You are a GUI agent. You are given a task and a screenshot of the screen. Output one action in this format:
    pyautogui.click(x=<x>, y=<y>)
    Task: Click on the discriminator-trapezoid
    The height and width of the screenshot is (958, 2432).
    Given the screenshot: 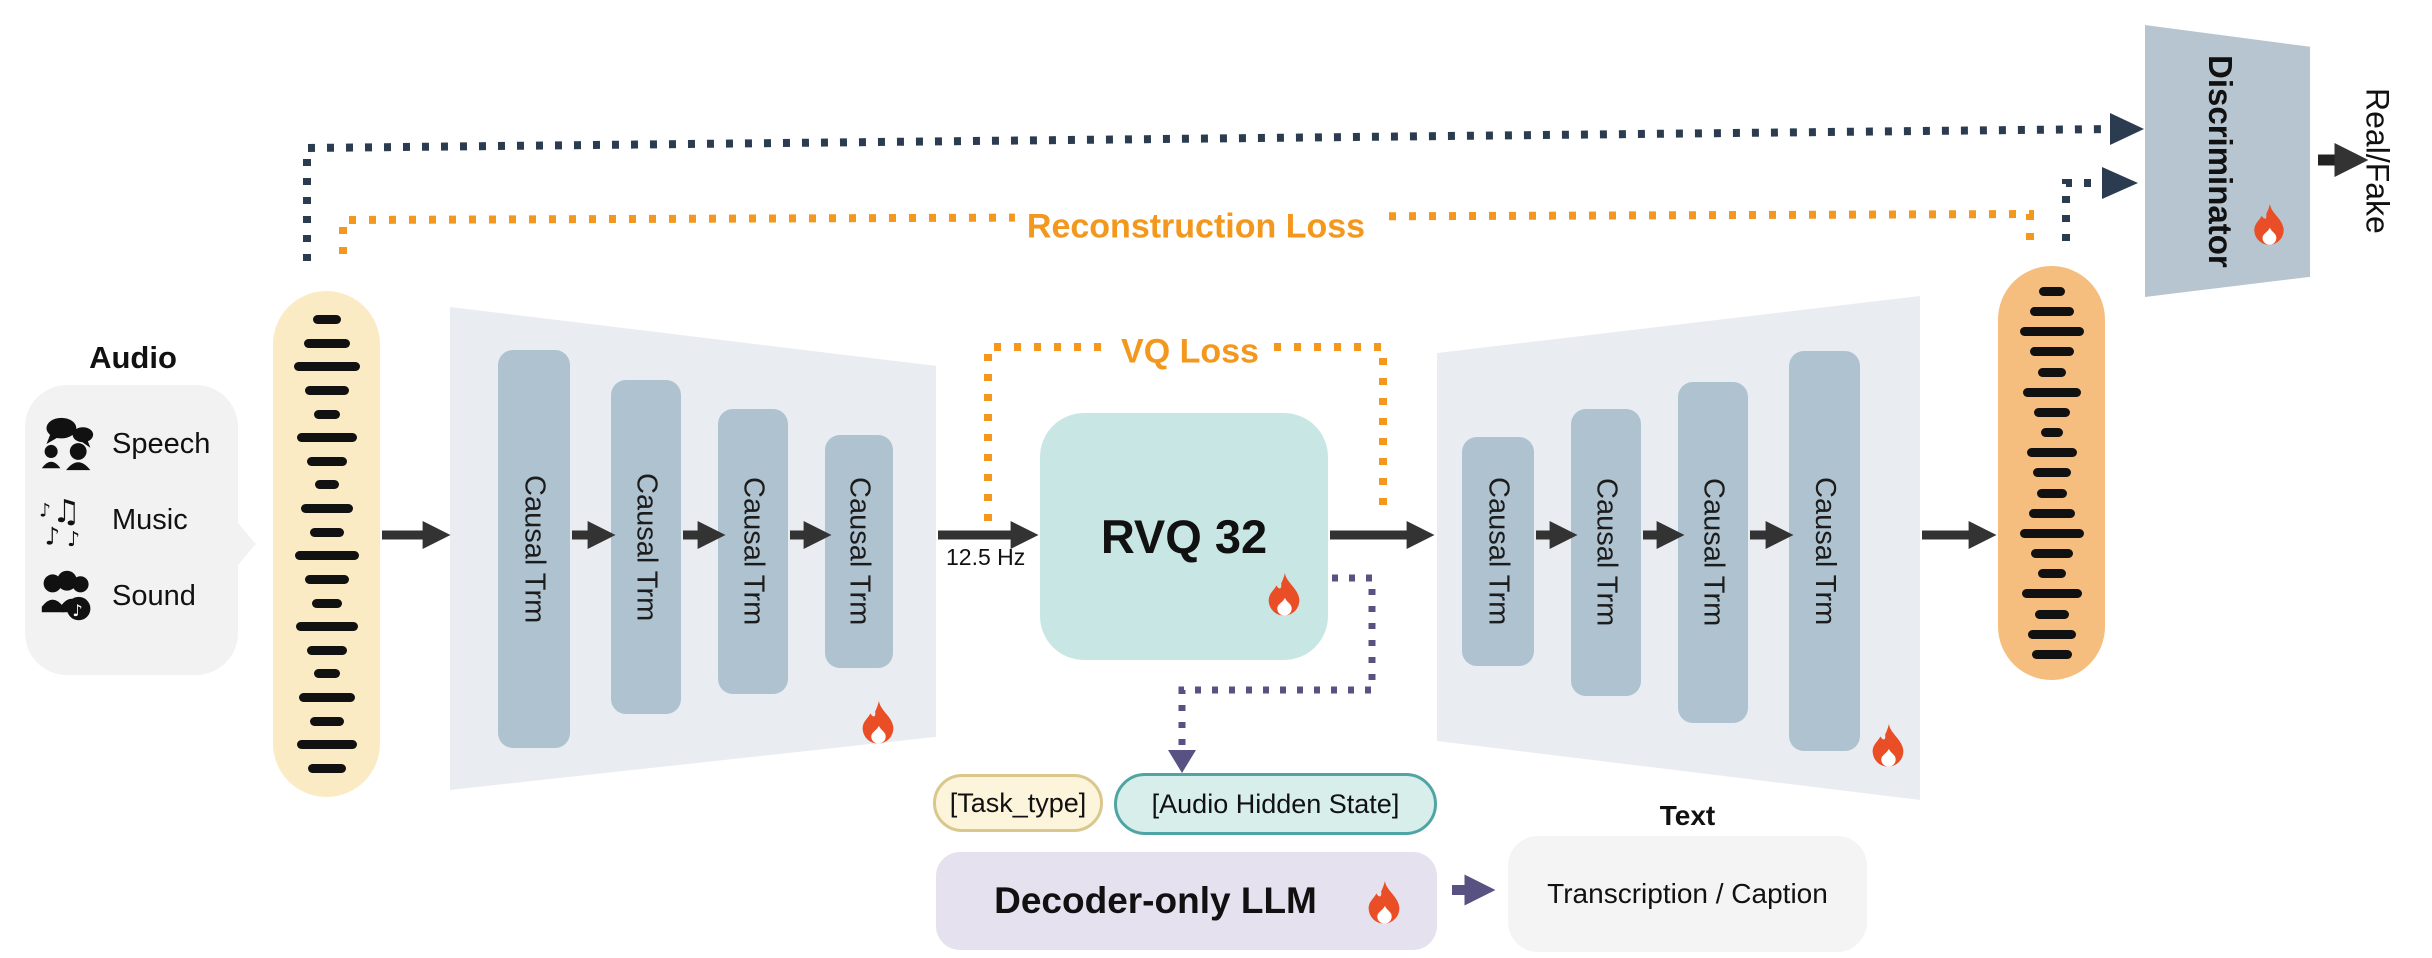 What is the action you would take?
    pyautogui.click(x=2227, y=161)
    